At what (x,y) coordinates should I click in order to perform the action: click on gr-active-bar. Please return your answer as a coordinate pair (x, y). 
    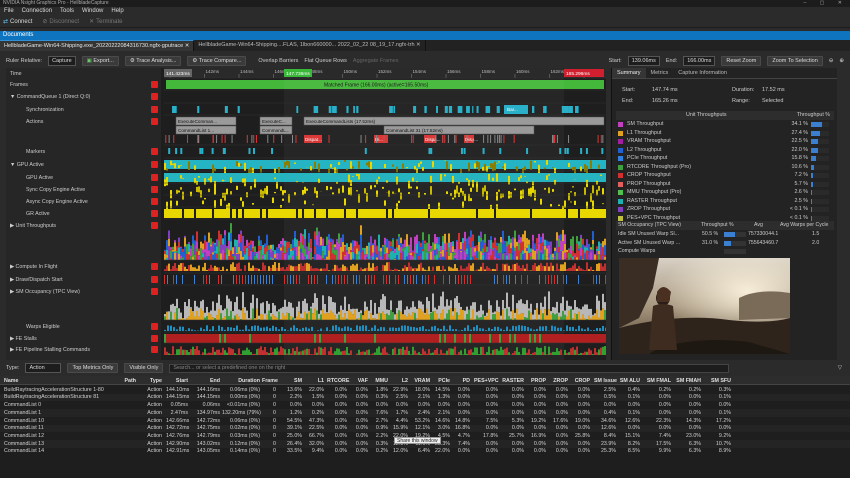
    Looking at the image, I should click on (385, 213).